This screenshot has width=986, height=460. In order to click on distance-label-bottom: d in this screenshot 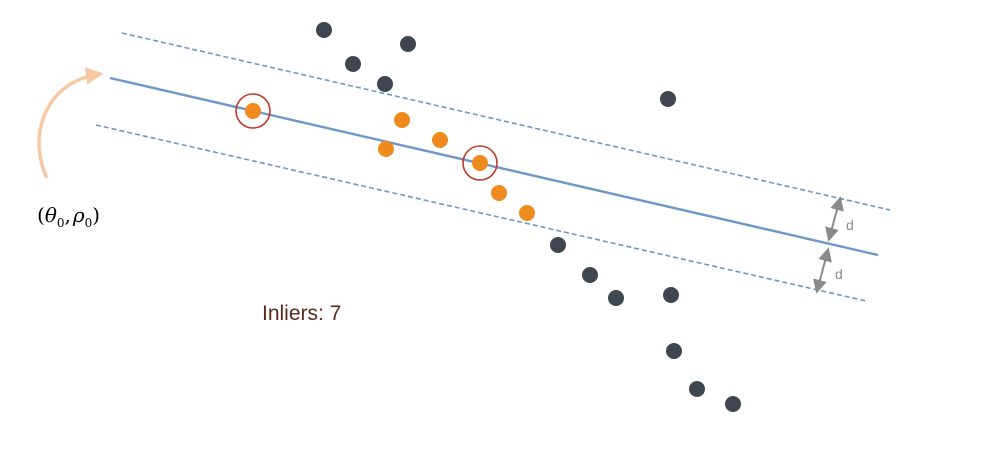, I will do `click(839, 274)`.